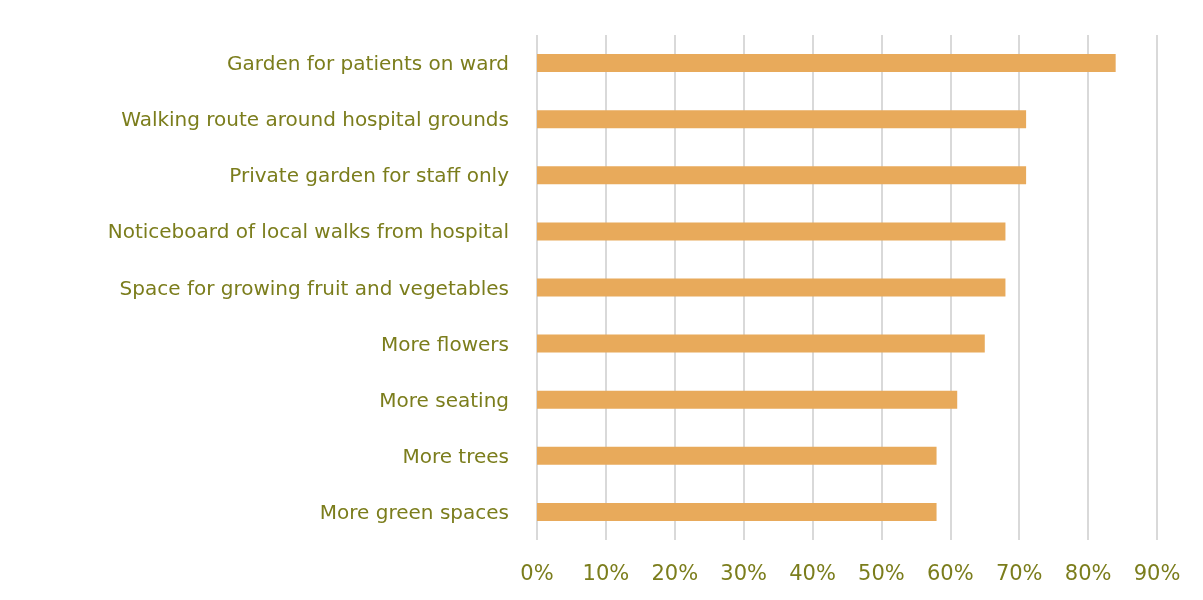 The width and height of the screenshot is (1203, 600). Describe the element at coordinates (881, 572) in the screenshot. I see `x-tick-label: 50%` at that location.